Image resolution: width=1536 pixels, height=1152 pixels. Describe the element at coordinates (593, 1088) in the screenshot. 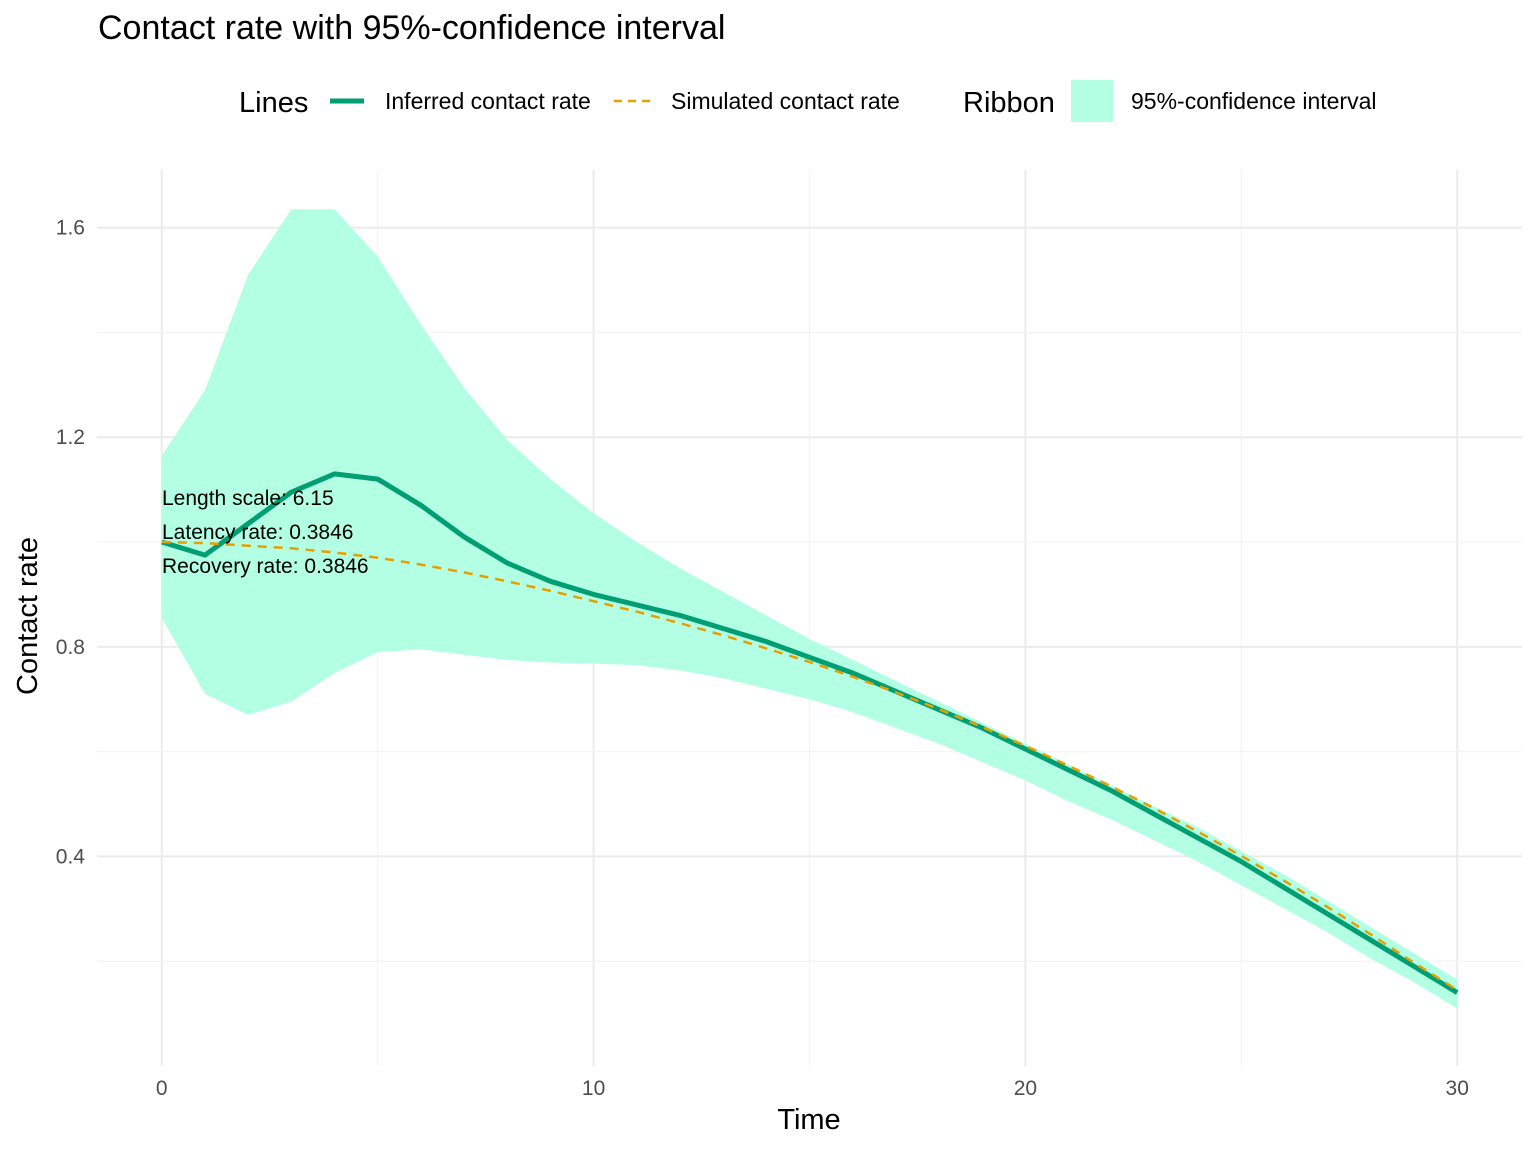

I see `x-tick-label: 10` at that location.